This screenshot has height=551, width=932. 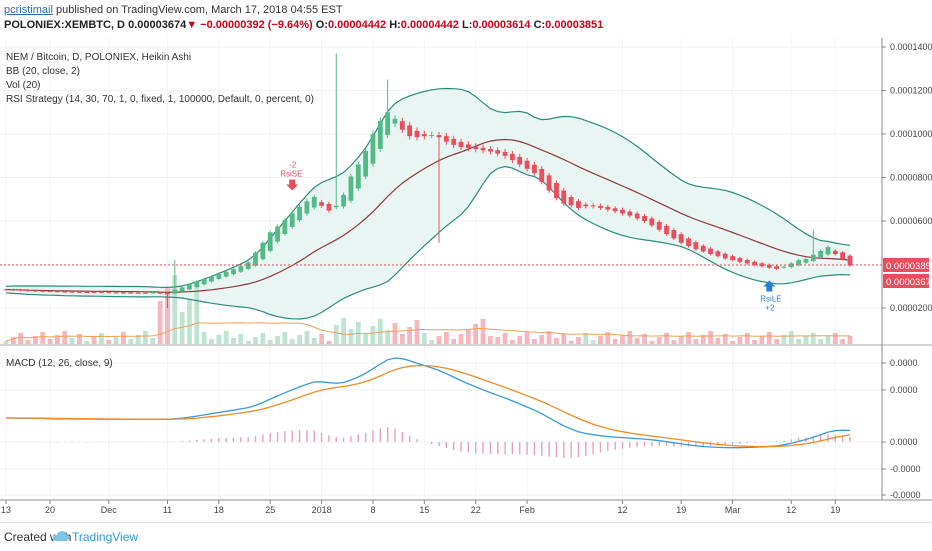 What do you see at coordinates (466, 507) in the screenshot?
I see `time-axis: 13 20 Dec 11 18 25 2018 8 15 22 Feb 12 19 Mar 12 19` at bounding box center [466, 507].